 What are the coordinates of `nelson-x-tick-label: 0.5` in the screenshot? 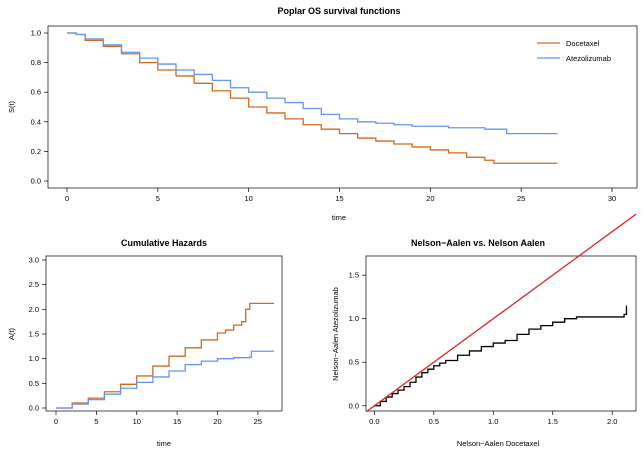 It's located at (434, 421).